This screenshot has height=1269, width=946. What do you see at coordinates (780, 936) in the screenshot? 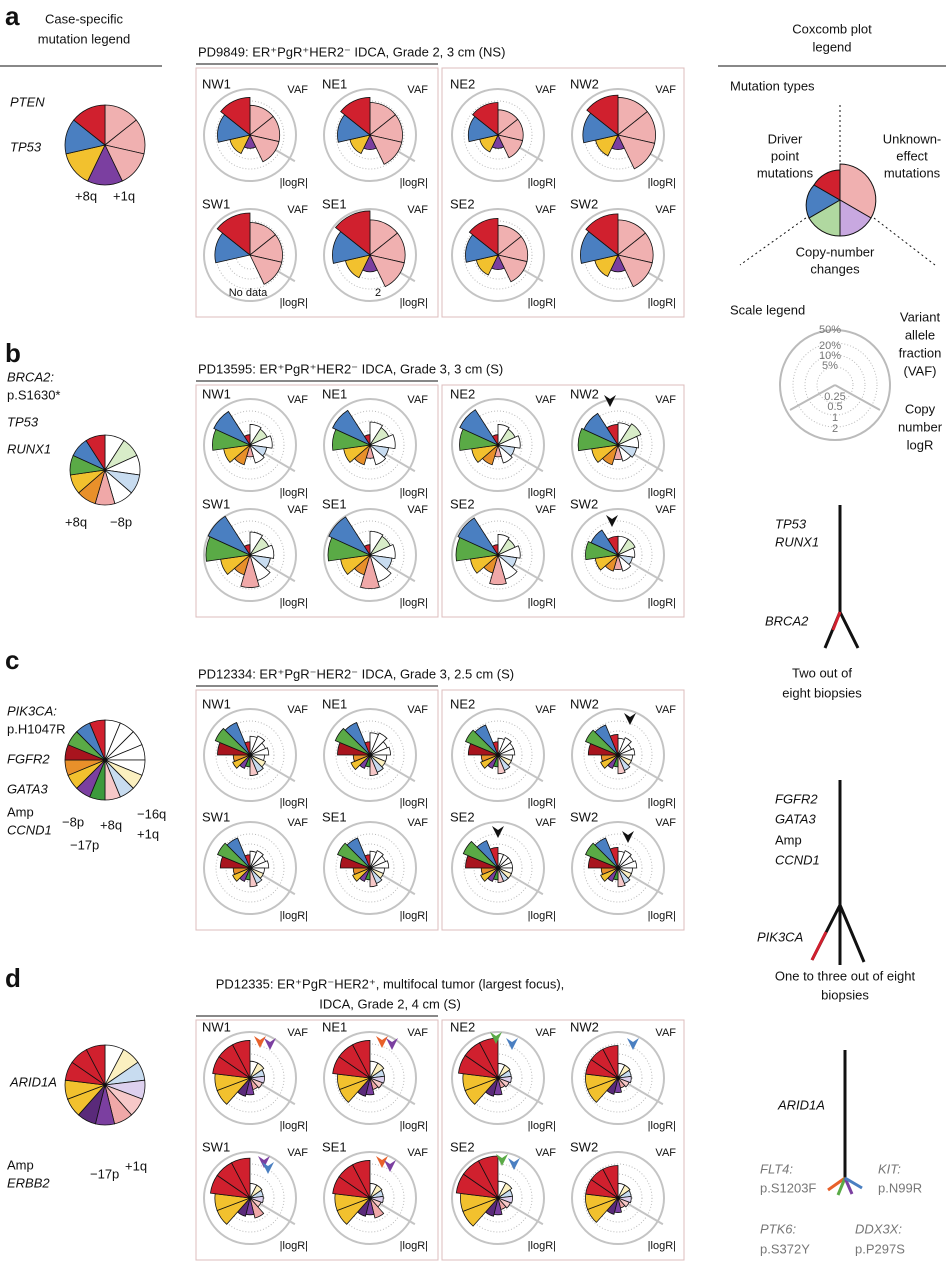
I see `tree-label: PIK3CA` at bounding box center [780, 936].